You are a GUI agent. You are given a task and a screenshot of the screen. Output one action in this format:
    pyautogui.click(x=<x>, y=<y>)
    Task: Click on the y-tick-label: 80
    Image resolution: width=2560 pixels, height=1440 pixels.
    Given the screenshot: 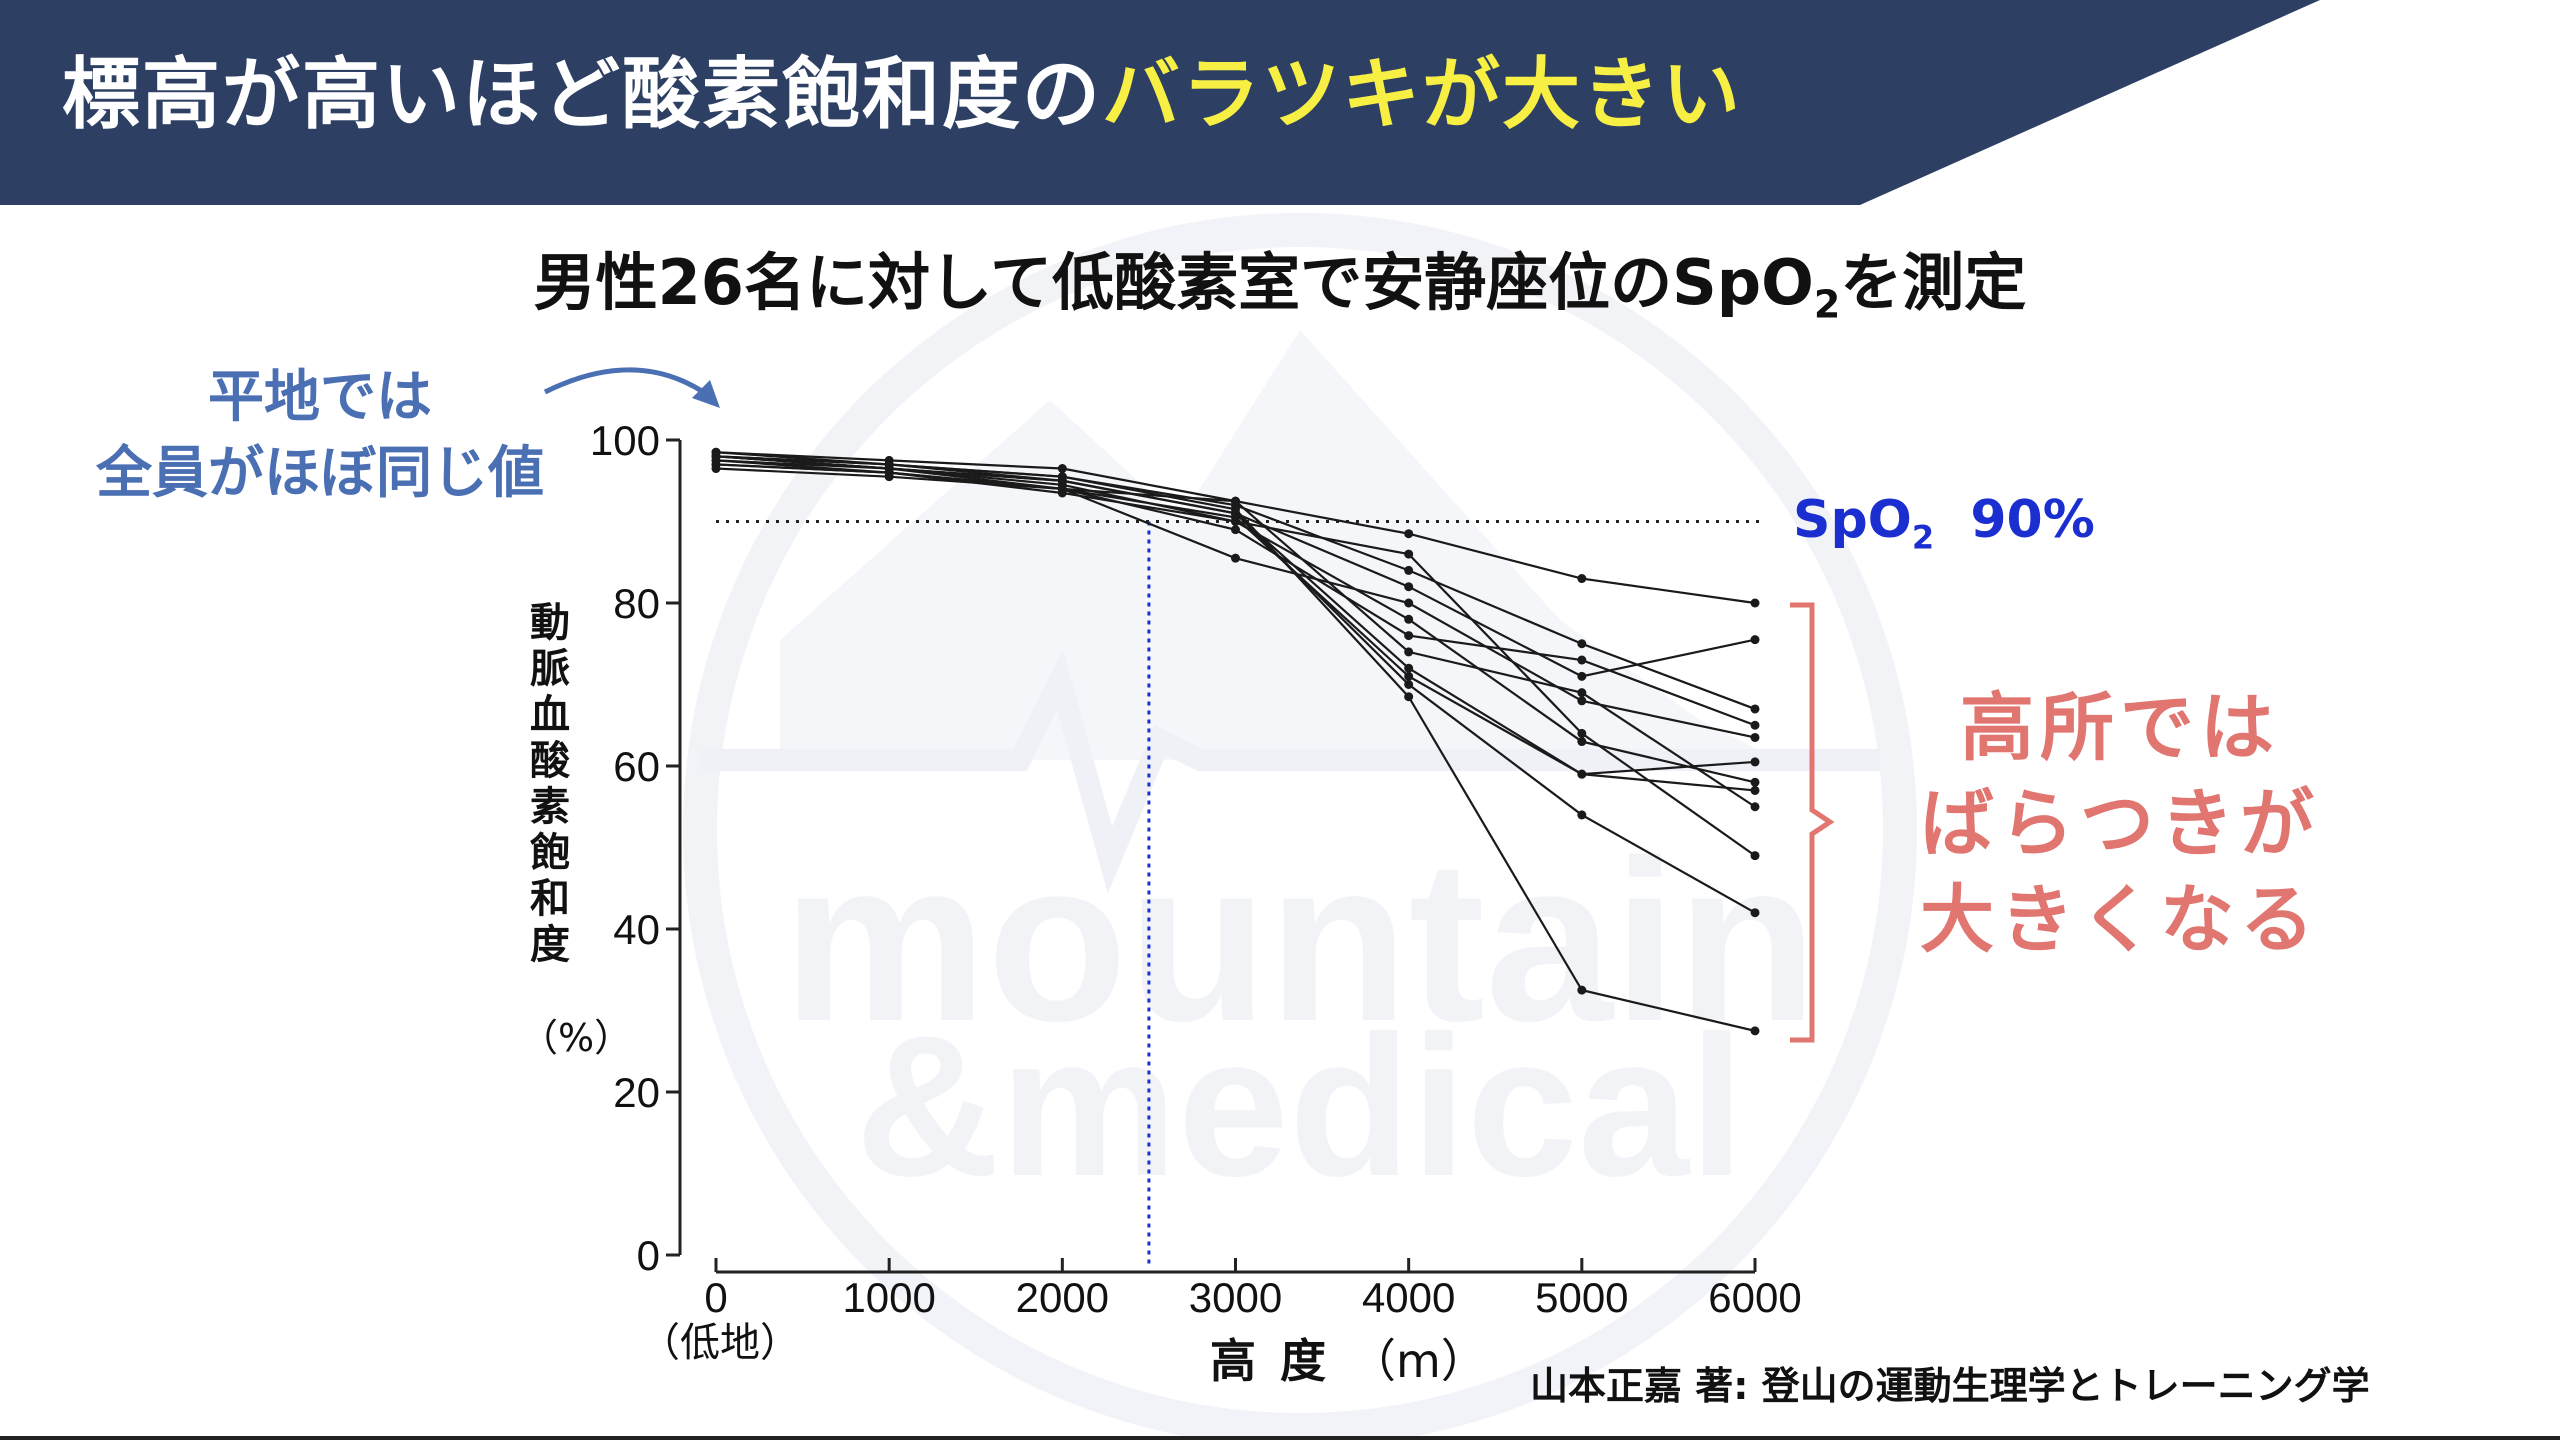 What is the action you would take?
    pyautogui.click(x=636, y=603)
    